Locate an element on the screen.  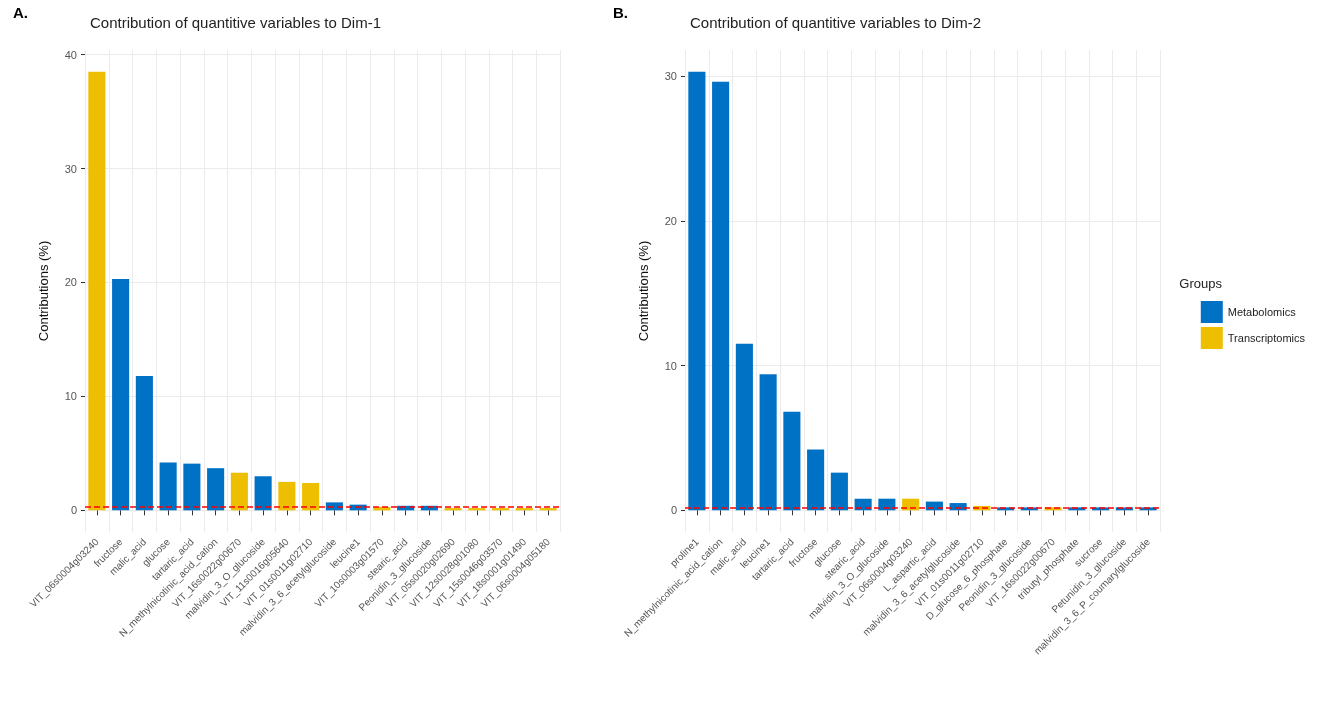
chart-title: Contribution of quantitive variables to Dim-1 is located at coordinates (235, 22).